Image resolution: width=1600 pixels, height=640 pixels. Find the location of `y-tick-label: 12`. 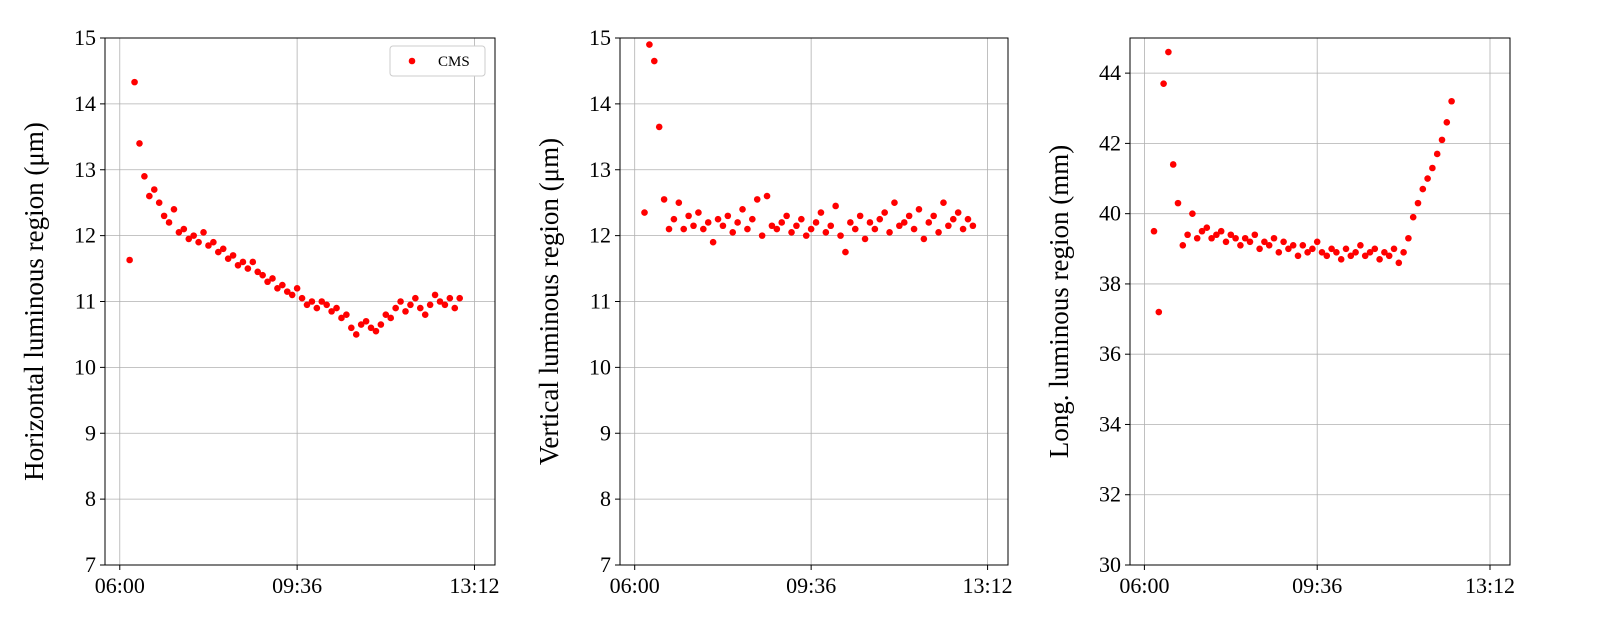

y-tick-label: 12 is located at coordinates (600, 235).